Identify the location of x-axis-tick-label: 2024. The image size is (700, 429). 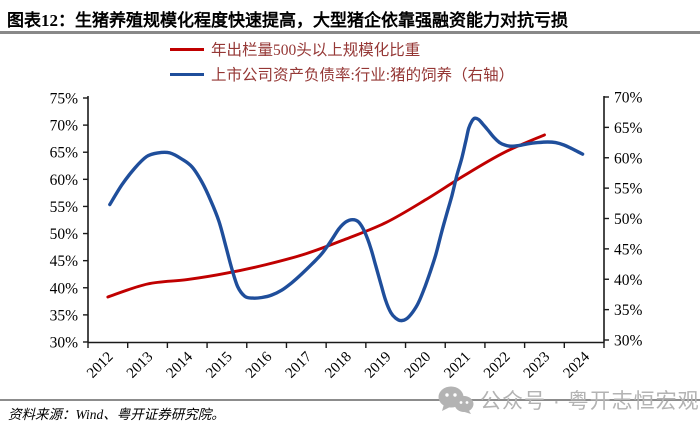
(576, 365).